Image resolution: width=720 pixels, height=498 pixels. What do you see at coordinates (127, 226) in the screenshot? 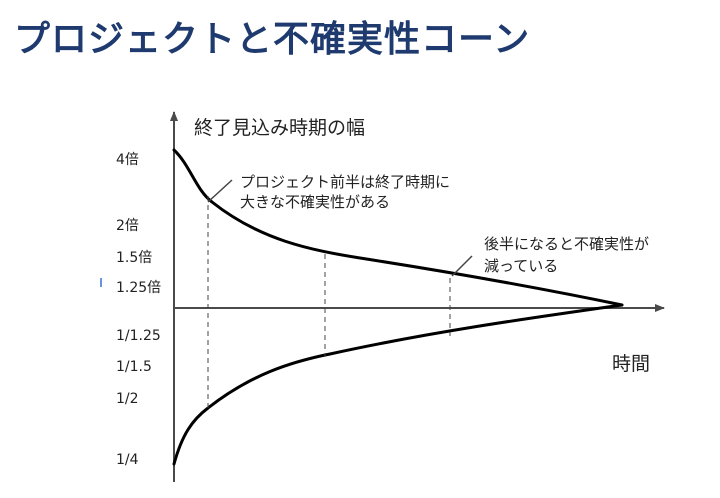
I see `tick-label-2x: 2倍` at bounding box center [127, 226].